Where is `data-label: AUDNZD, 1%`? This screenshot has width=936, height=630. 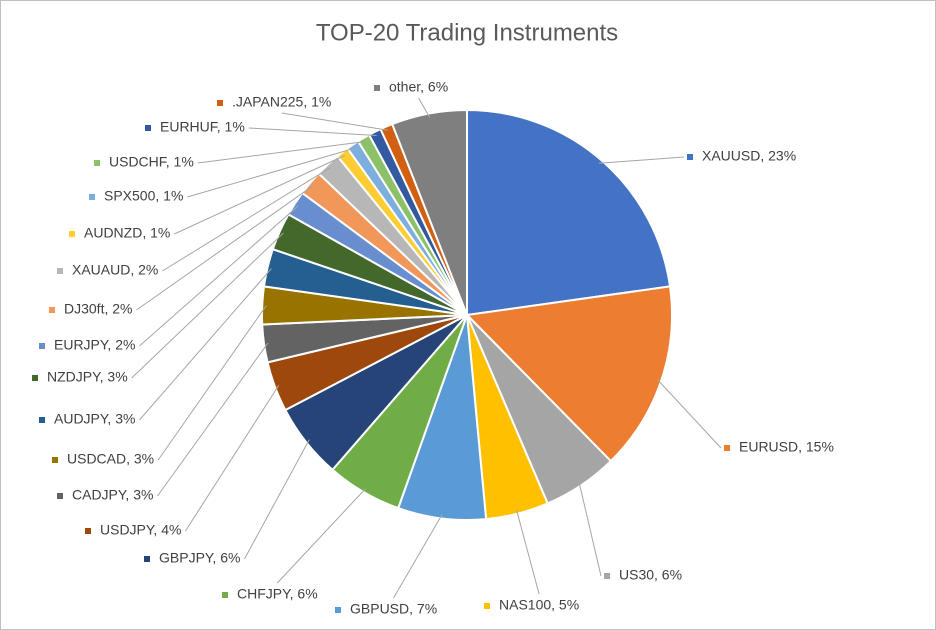
data-label: AUDNZD, 1% is located at coordinates (127, 233).